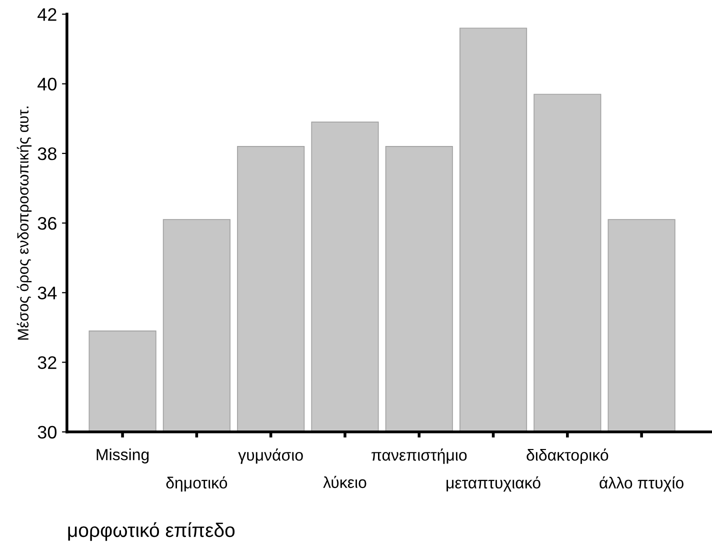 This screenshot has height=546, width=712. Describe the element at coordinates (567, 456) in the screenshot. I see `x-tick-label: διδακτορικό` at that location.